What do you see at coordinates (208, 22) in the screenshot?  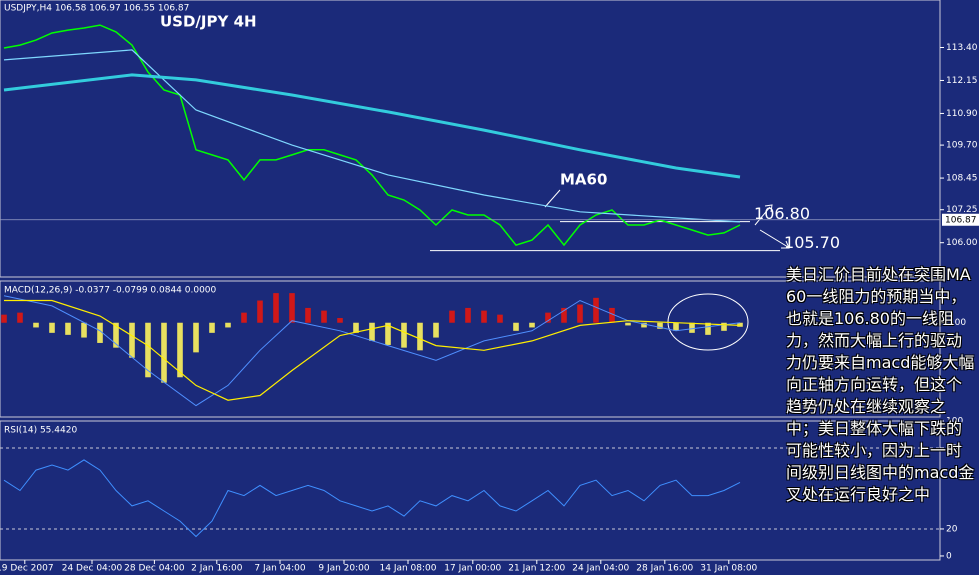 I see `chart-title: USD/JPY 4H` at bounding box center [208, 22].